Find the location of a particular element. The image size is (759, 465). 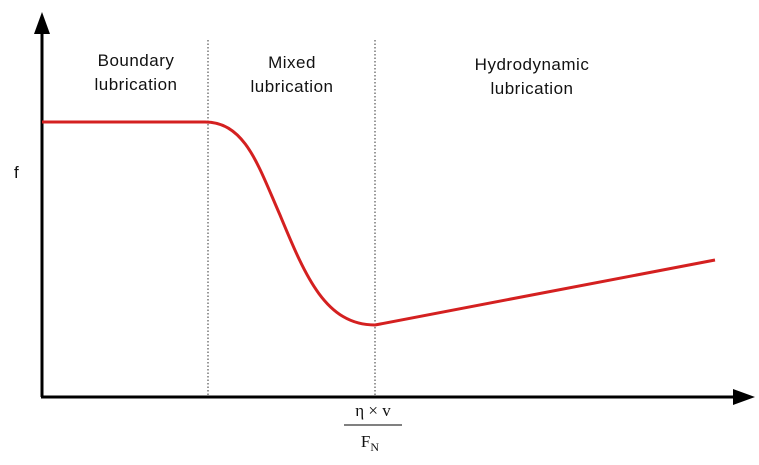

region-label: Boundary is located at coordinates (136, 60).